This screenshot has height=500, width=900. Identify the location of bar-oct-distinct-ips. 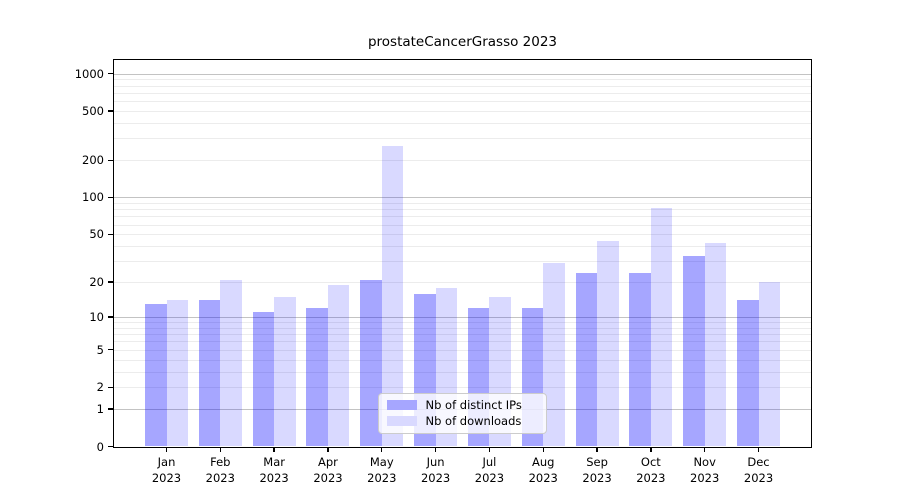
(640, 359).